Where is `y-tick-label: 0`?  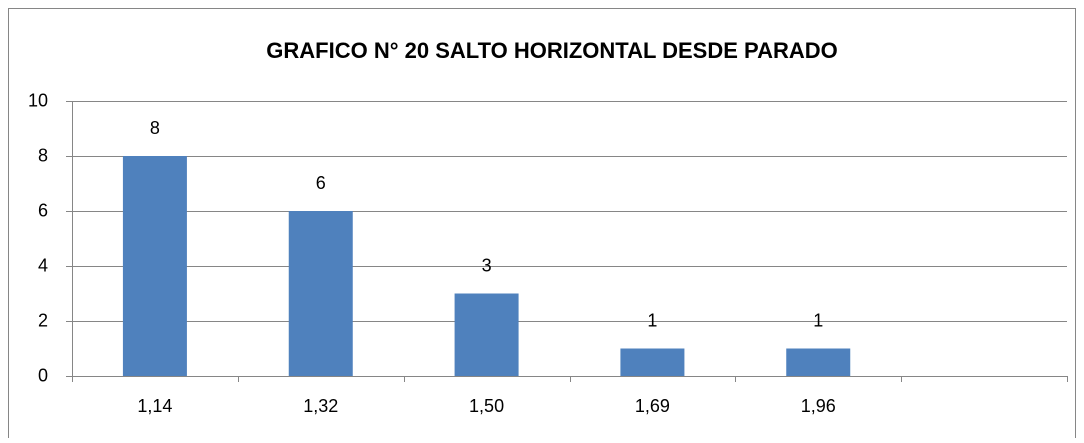 y-tick-label: 0 is located at coordinates (43, 375).